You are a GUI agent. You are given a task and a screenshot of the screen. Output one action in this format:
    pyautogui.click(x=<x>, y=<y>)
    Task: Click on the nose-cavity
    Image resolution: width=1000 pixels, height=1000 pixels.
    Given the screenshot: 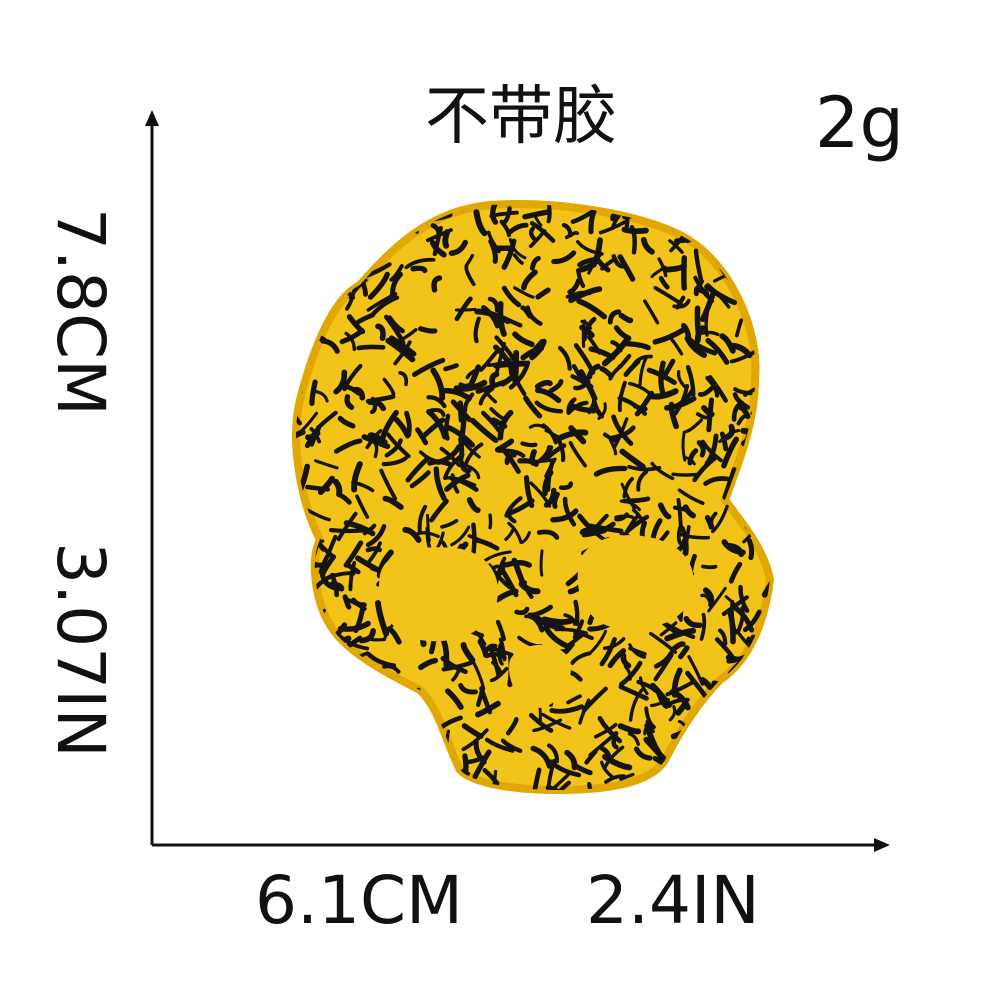 What is the action you would take?
    pyautogui.click(x=540, y=676)
    